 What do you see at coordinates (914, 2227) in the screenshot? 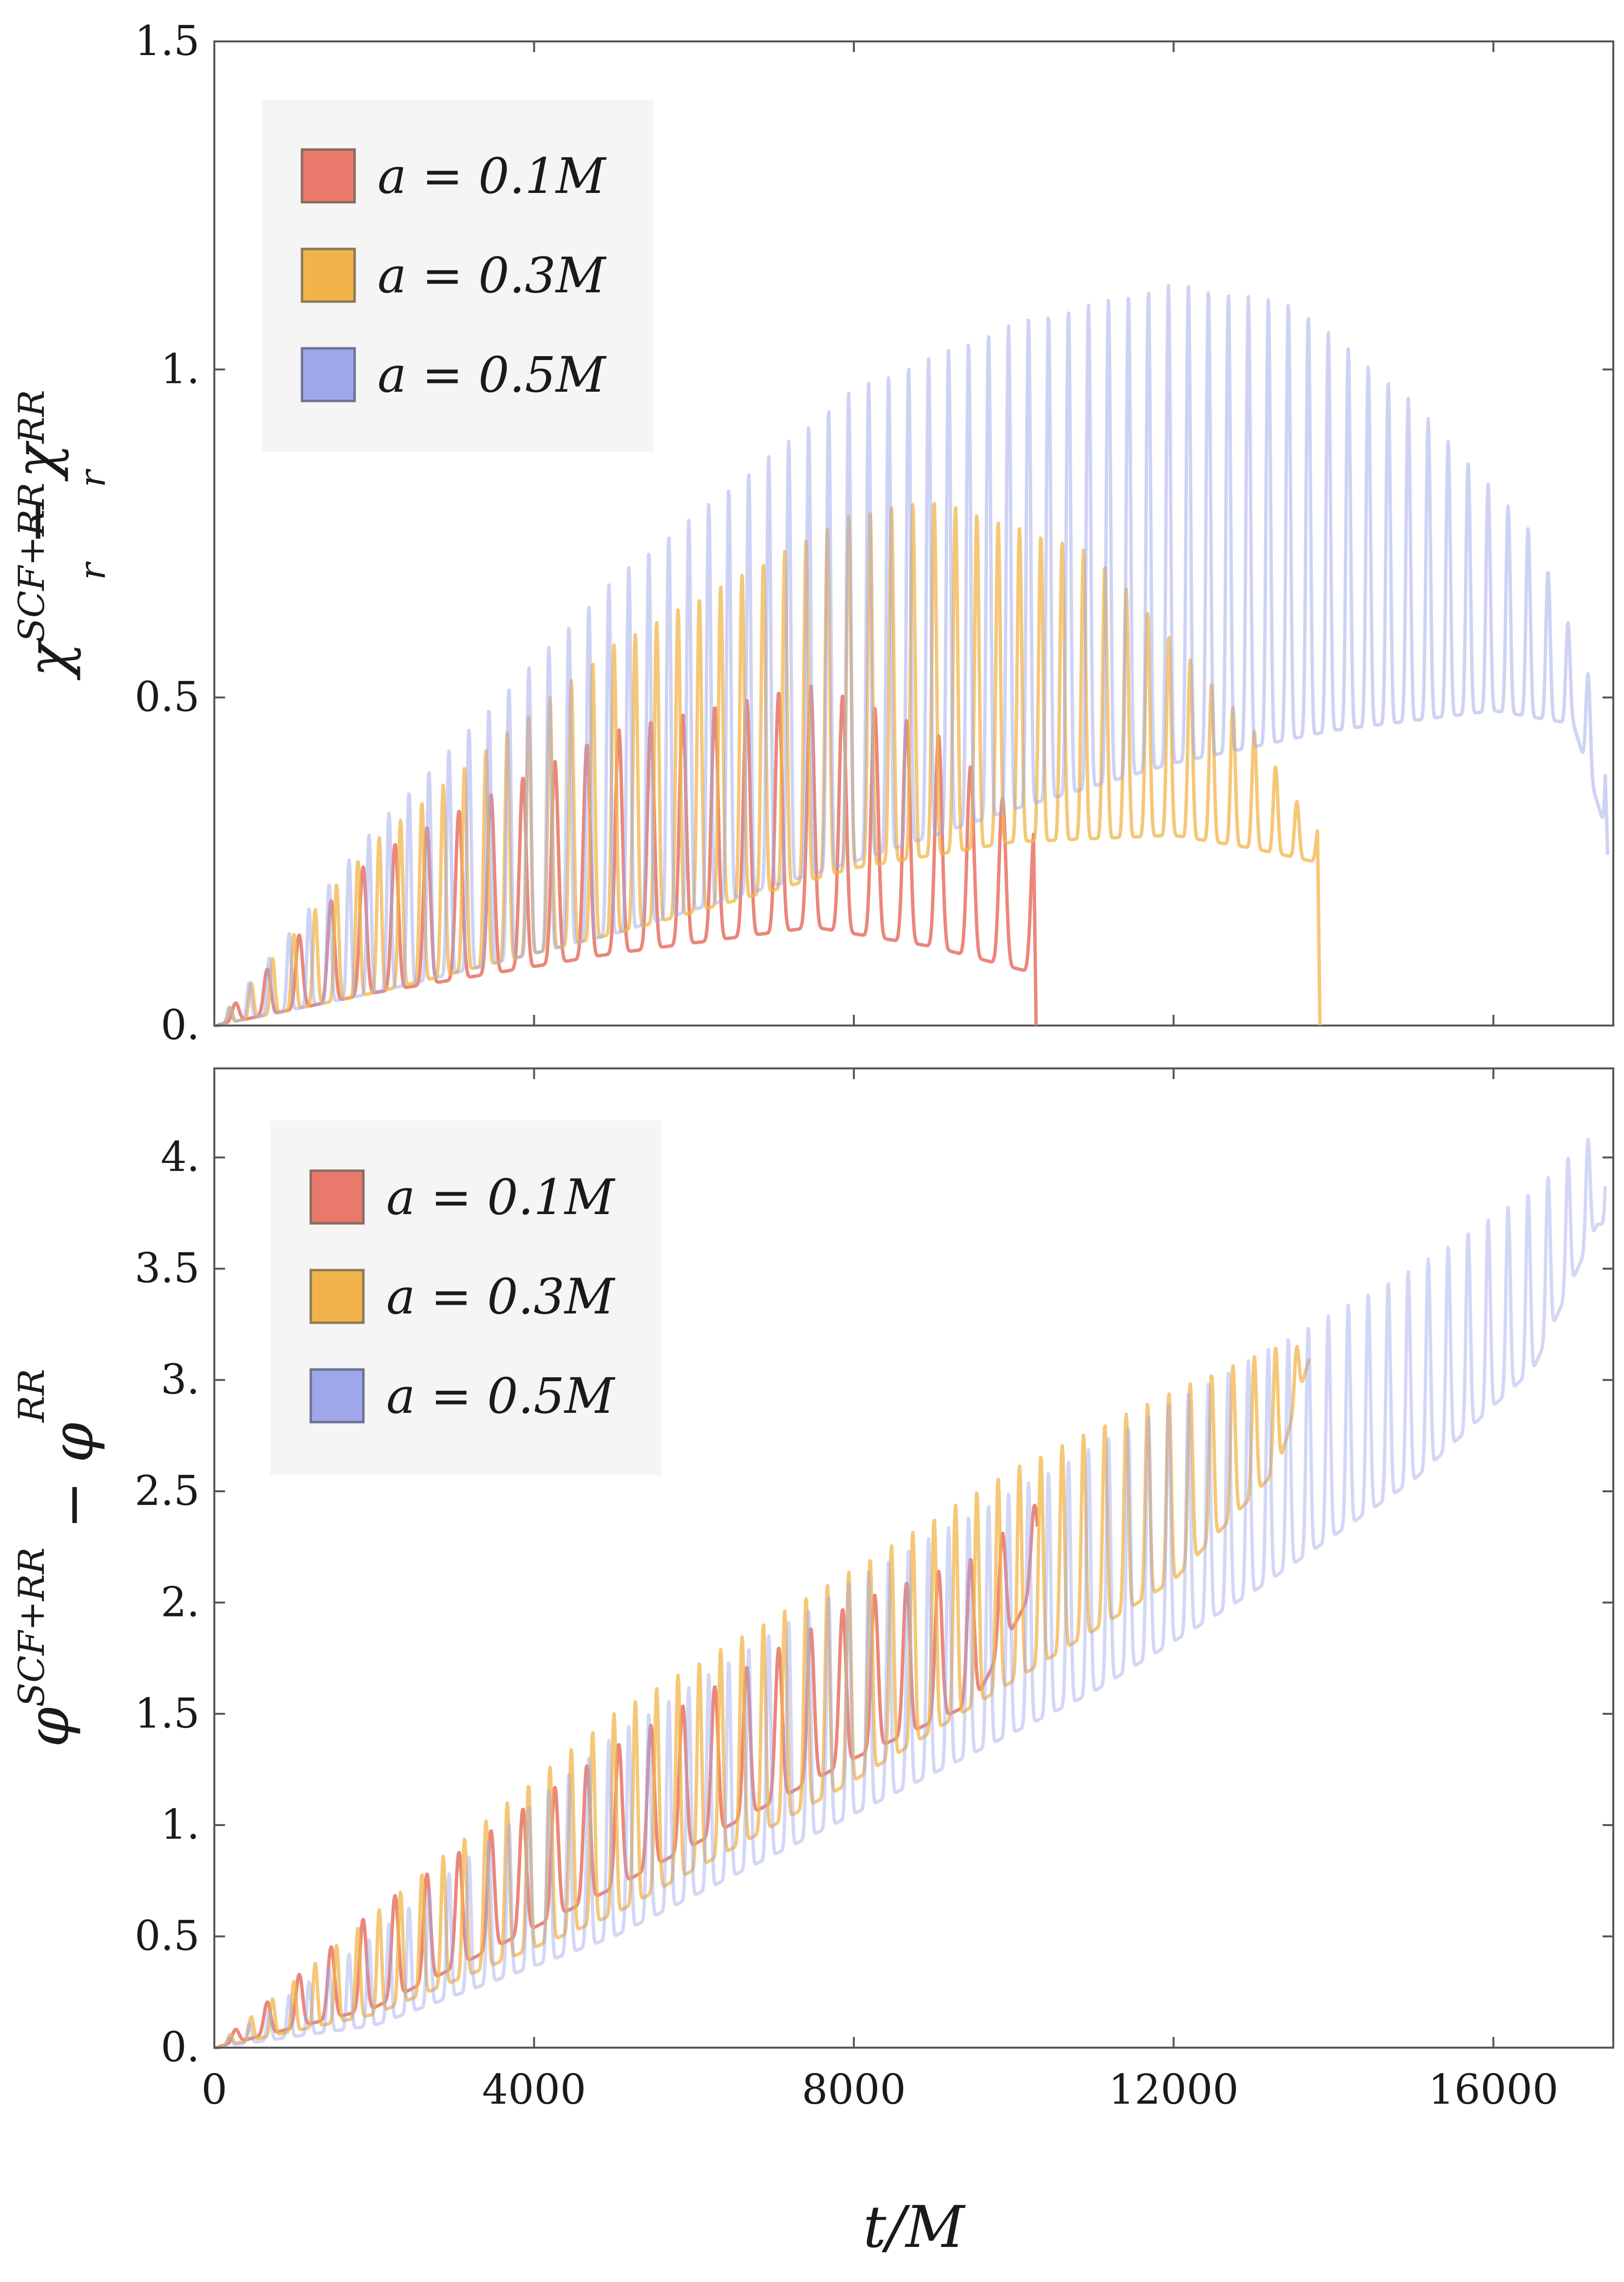
I see `x-axis-label: t/M` at bounding box center [914, 2227].